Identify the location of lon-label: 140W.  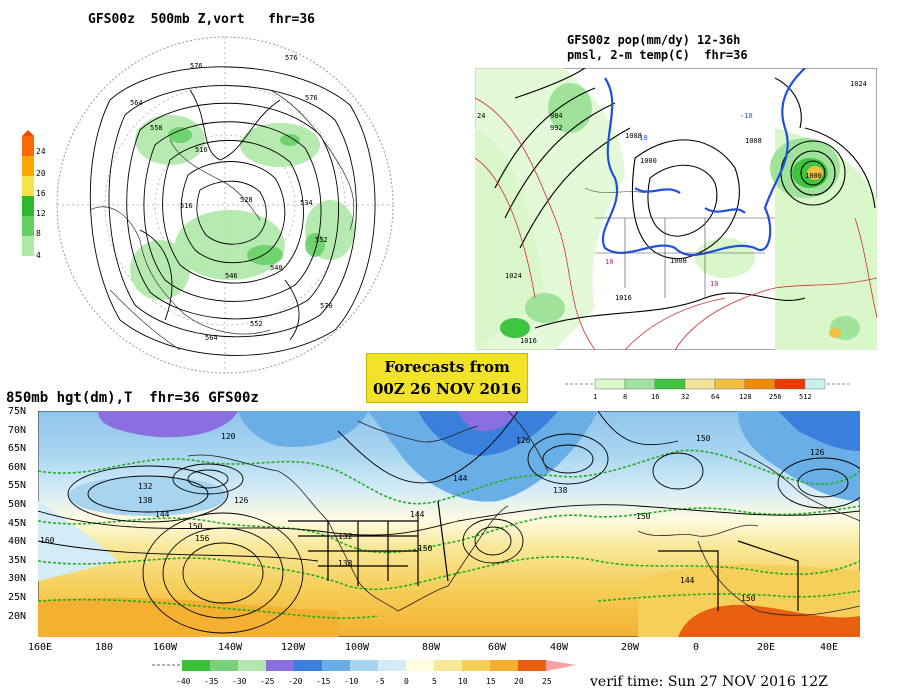
(230, 647).